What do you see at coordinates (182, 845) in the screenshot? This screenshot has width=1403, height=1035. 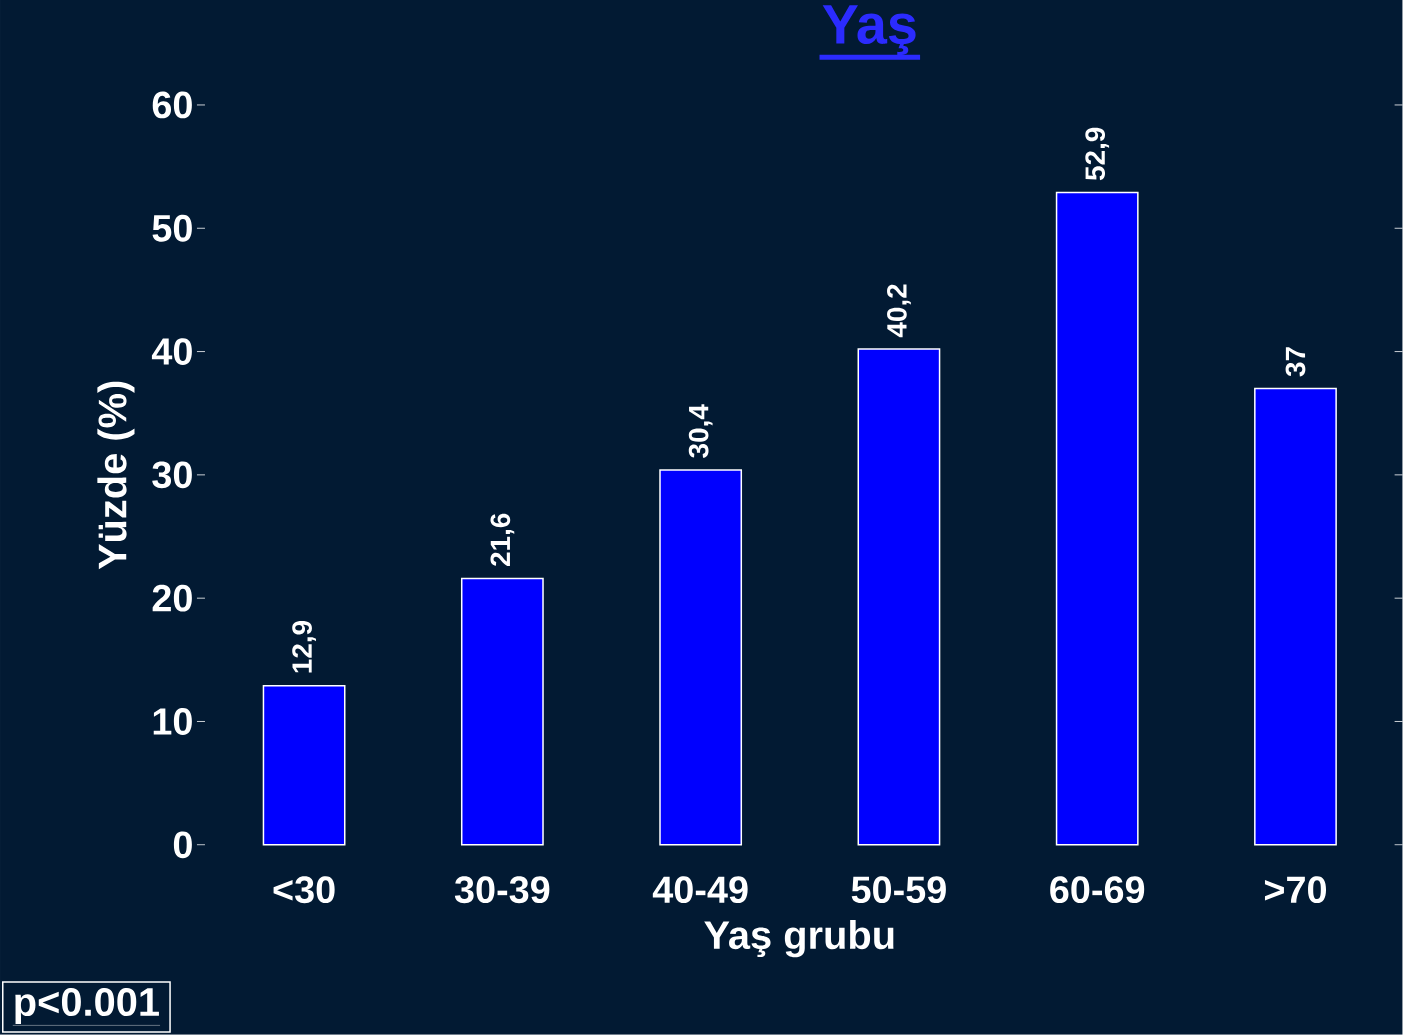 I see `y-tick-label: 0` at bounding box center [182, 845].